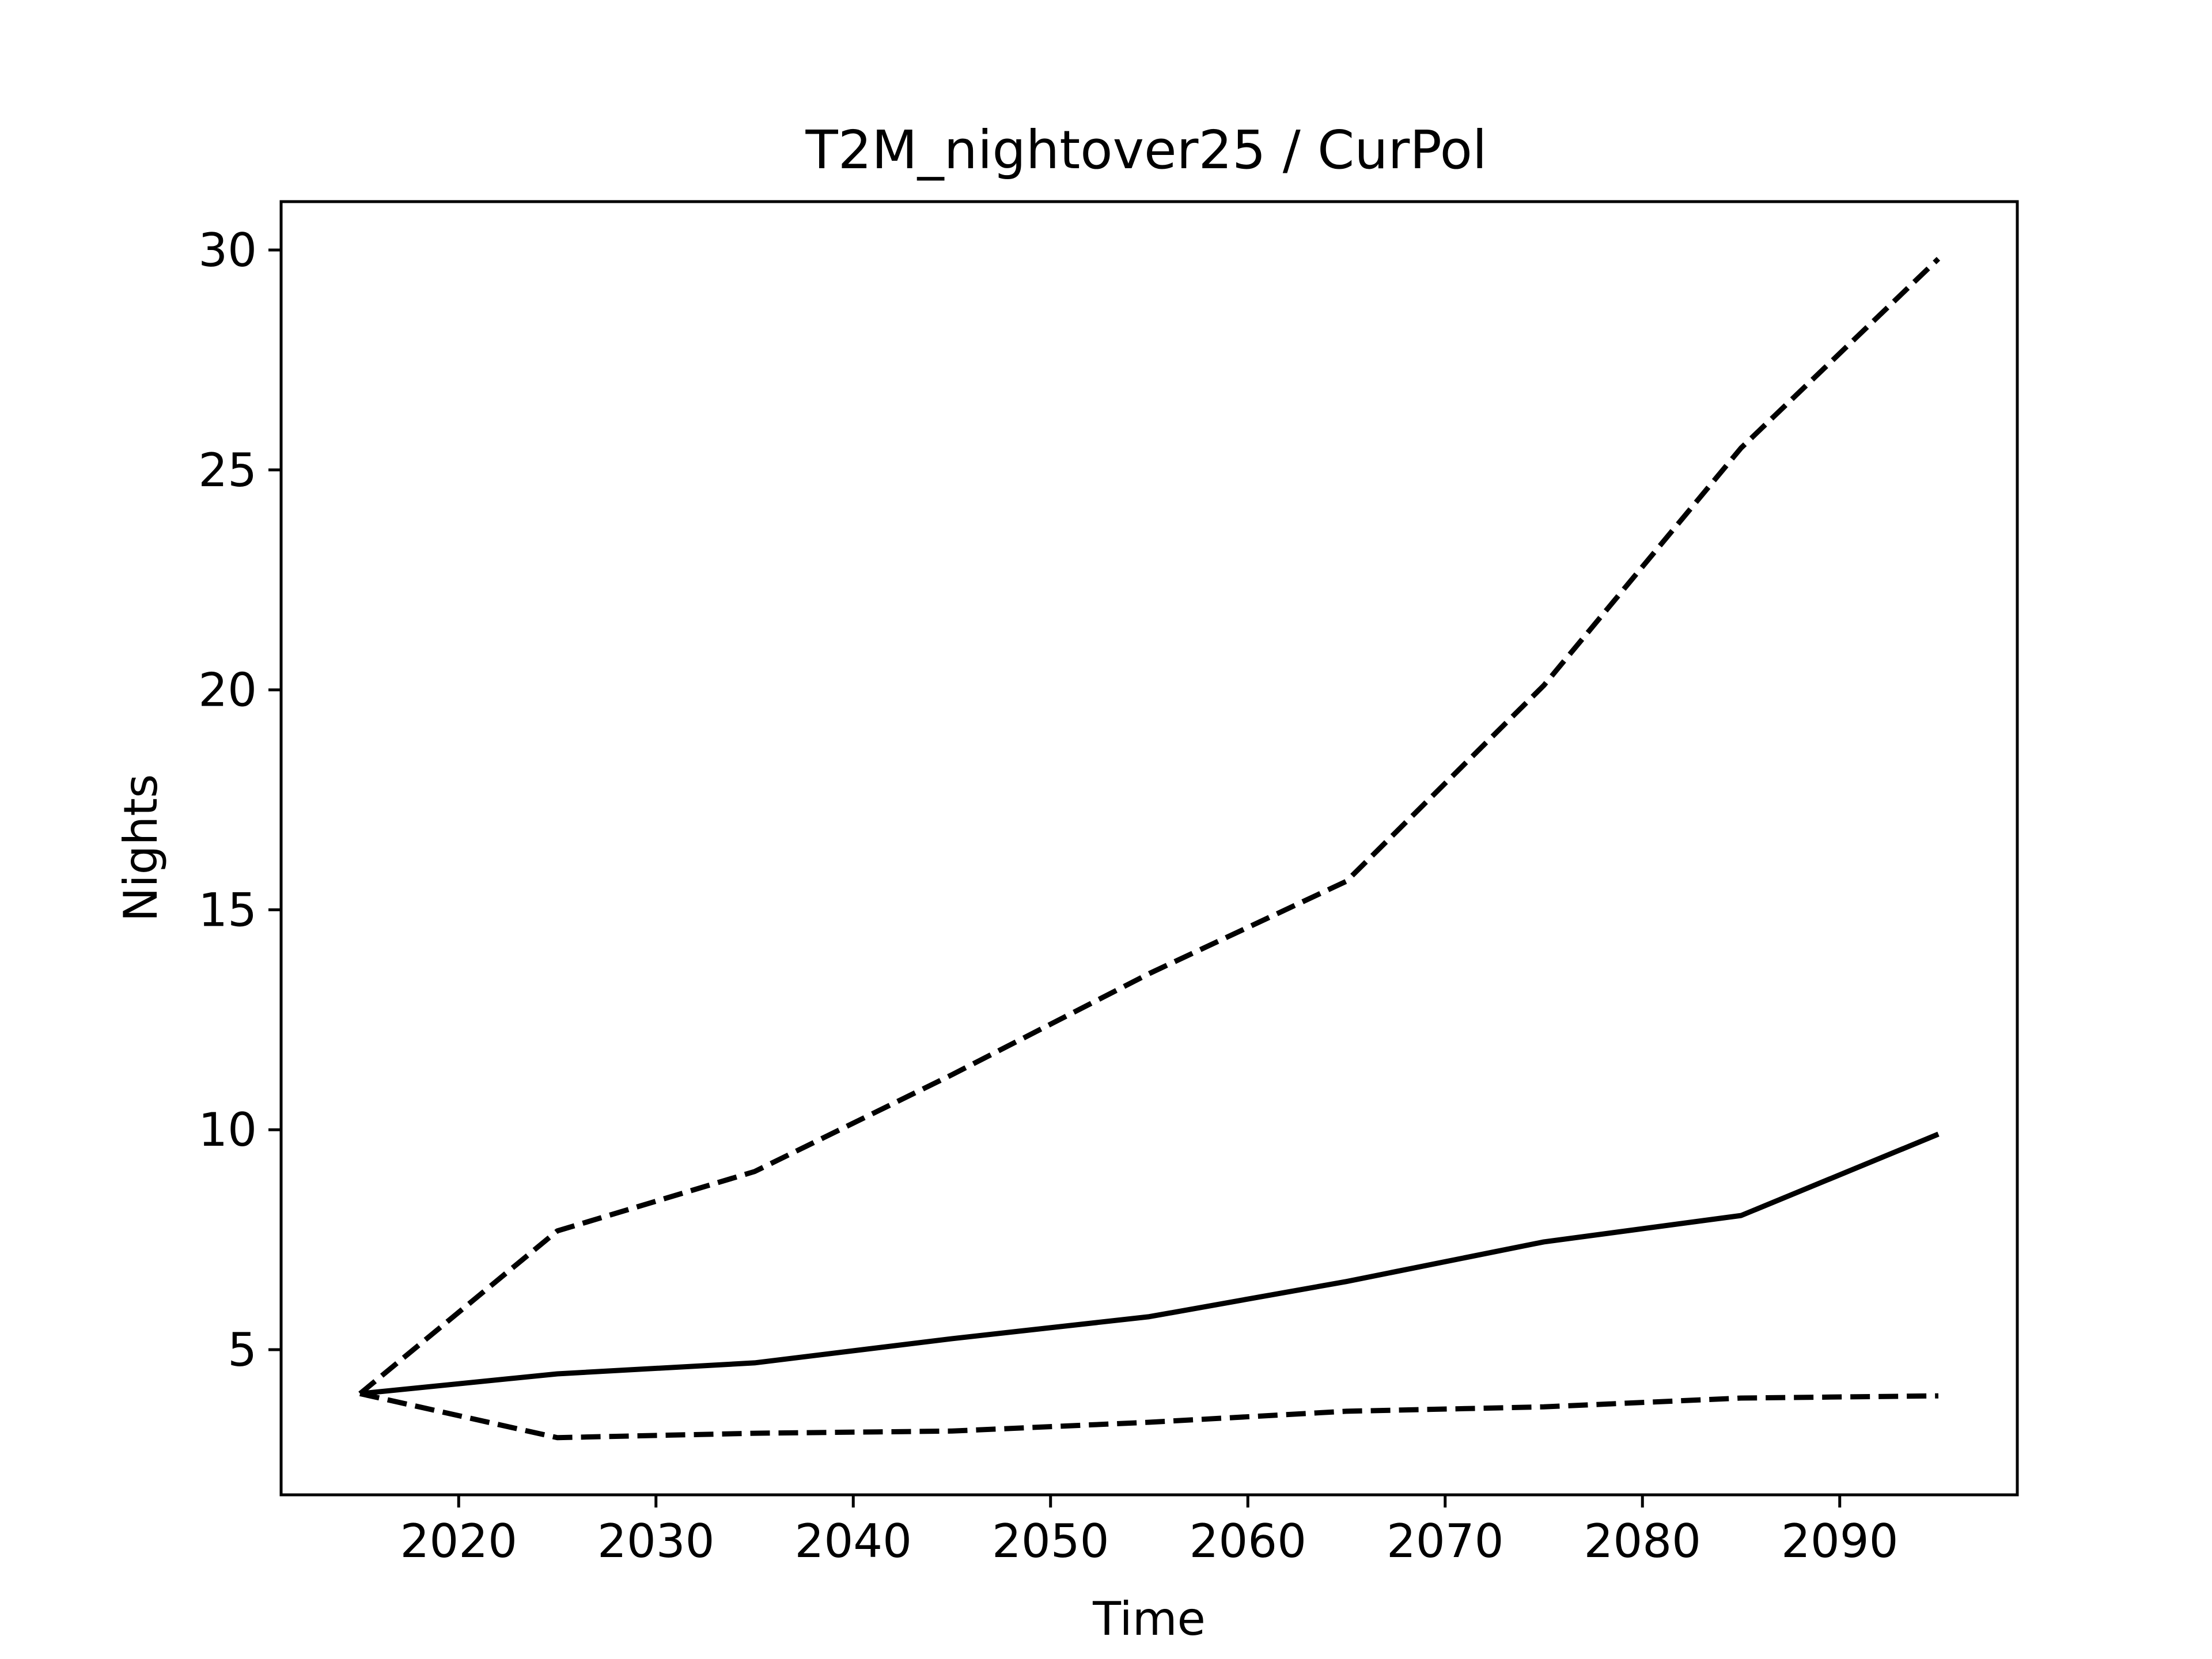  Describe the element at coordinates (853, 1541) in the screenshot. I see `x-tick-label: 2040` at that location.